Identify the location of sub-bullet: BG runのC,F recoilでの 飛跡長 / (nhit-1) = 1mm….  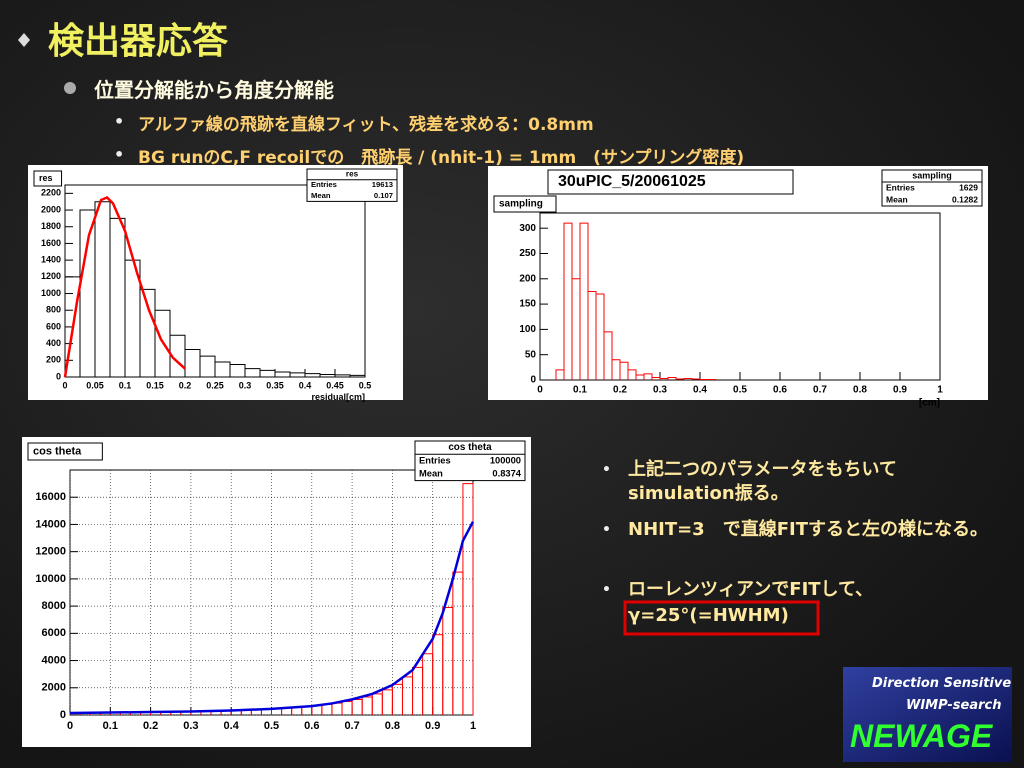
(441, 158).